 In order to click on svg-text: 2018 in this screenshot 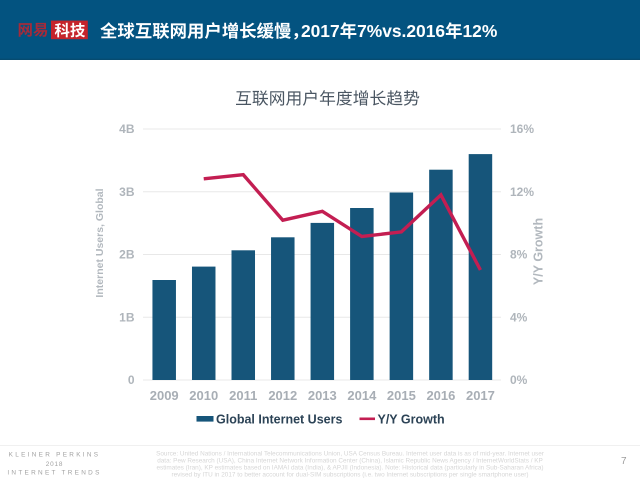, I will do `click(54, 464)`.